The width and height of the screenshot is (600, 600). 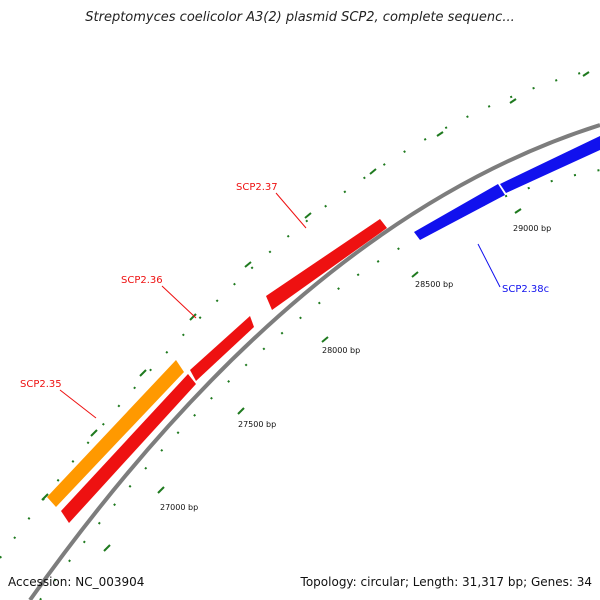 I want to click on gene-label-scp2-36: SCP2.36, so click(x=142, y=280).